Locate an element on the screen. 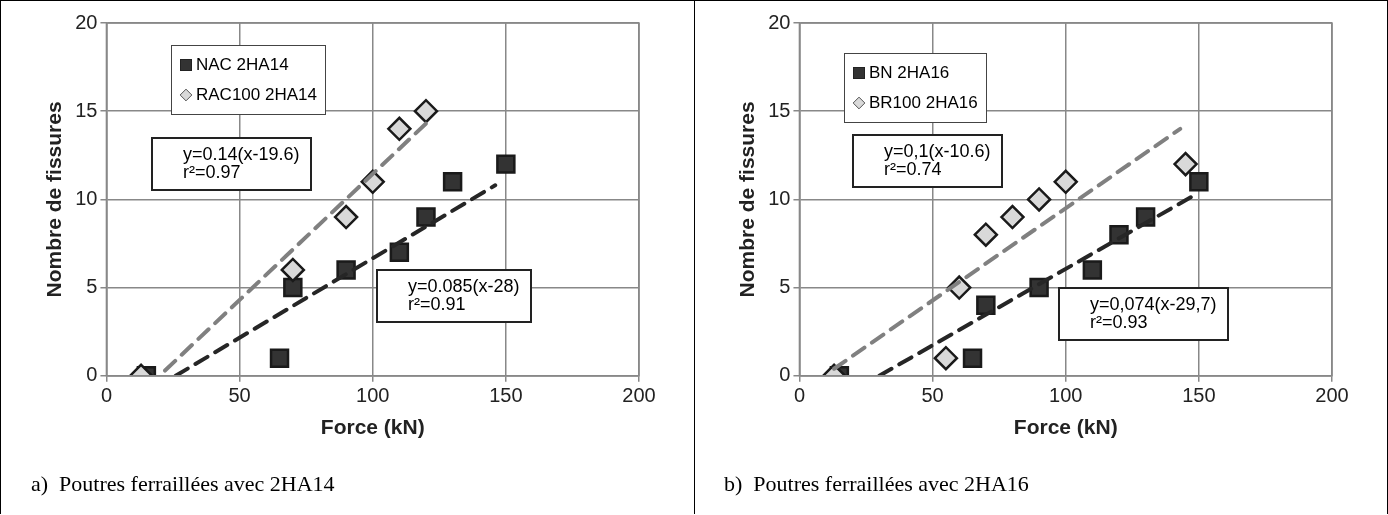 This screenshot has width=1388, height=515. legend-label: RAC100 2HA14 is located at coordinates (256, 95).